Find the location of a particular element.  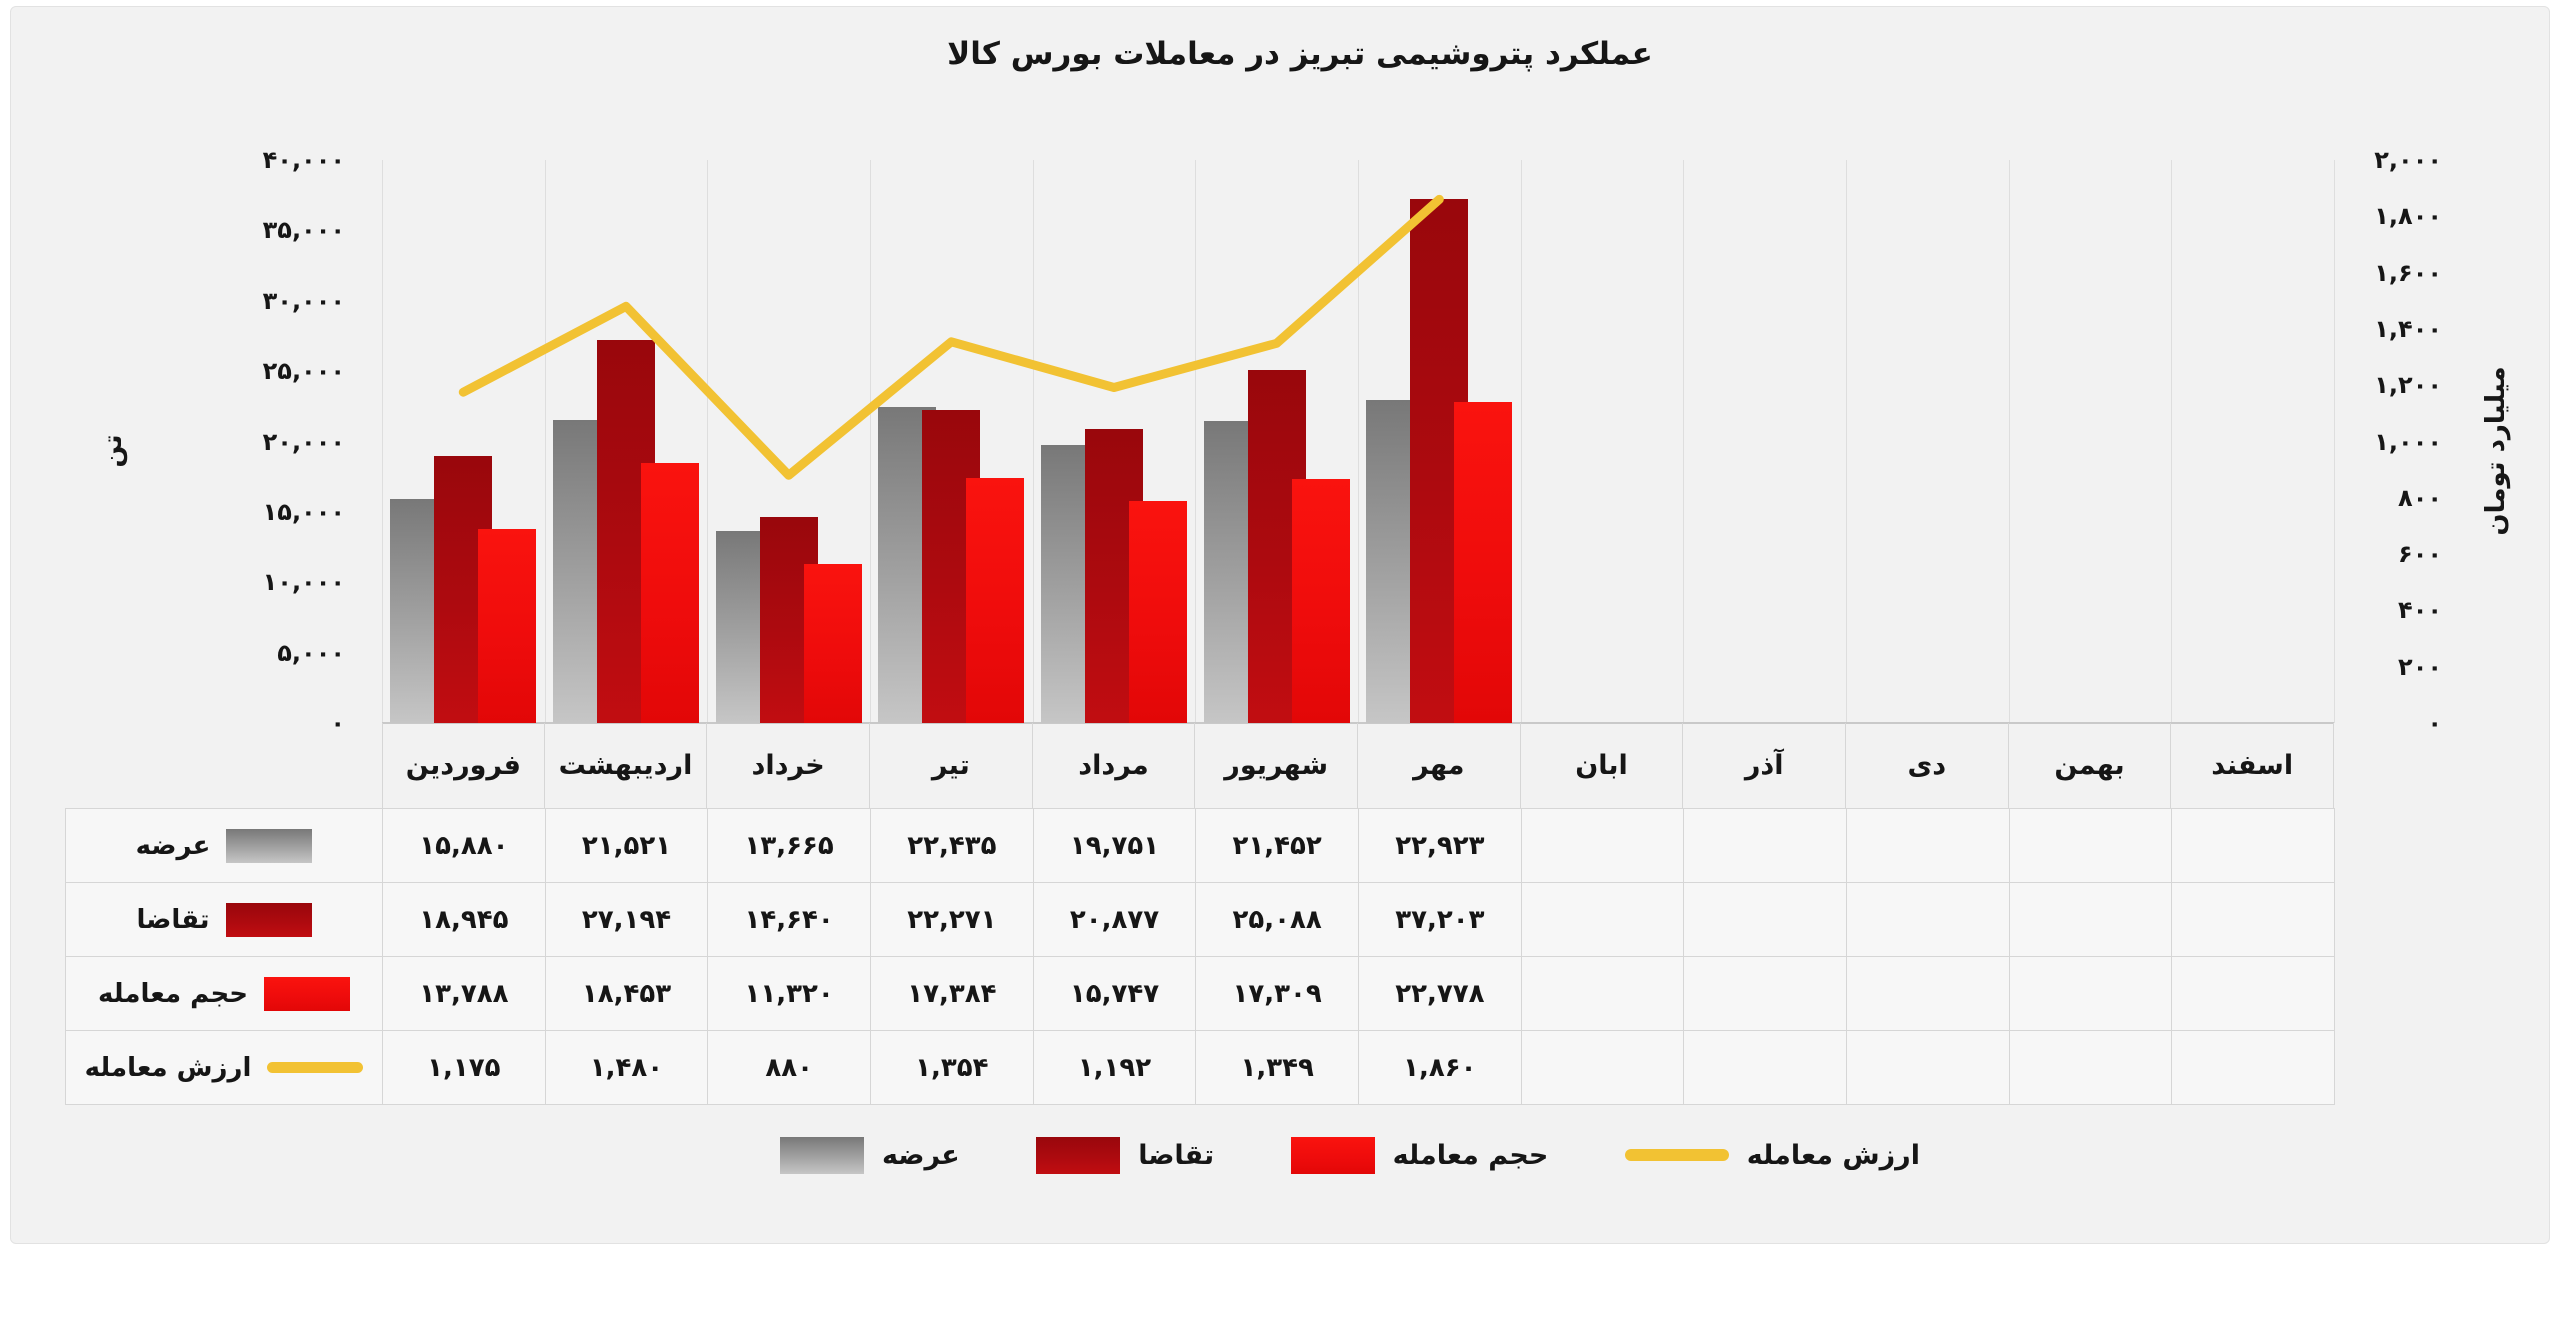

x-axis-category: خرداد is located at coordinates (788, 765).